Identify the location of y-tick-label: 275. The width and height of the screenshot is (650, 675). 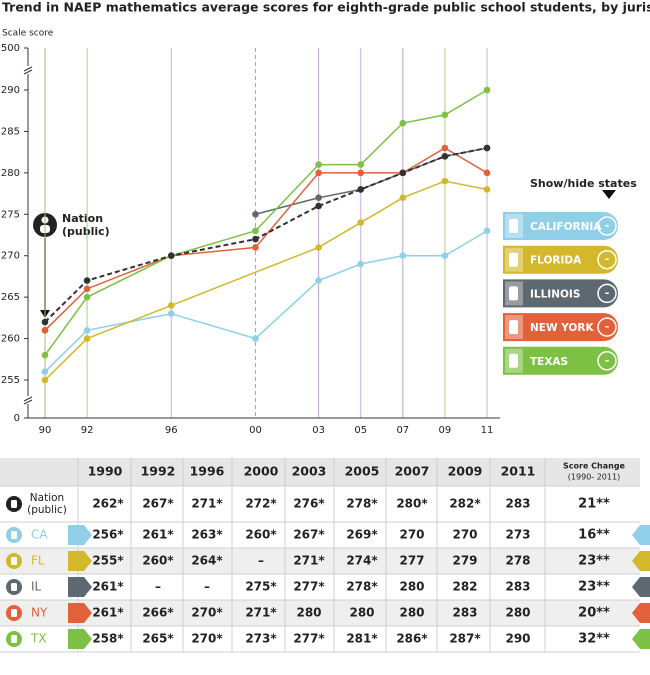
(10, 214).